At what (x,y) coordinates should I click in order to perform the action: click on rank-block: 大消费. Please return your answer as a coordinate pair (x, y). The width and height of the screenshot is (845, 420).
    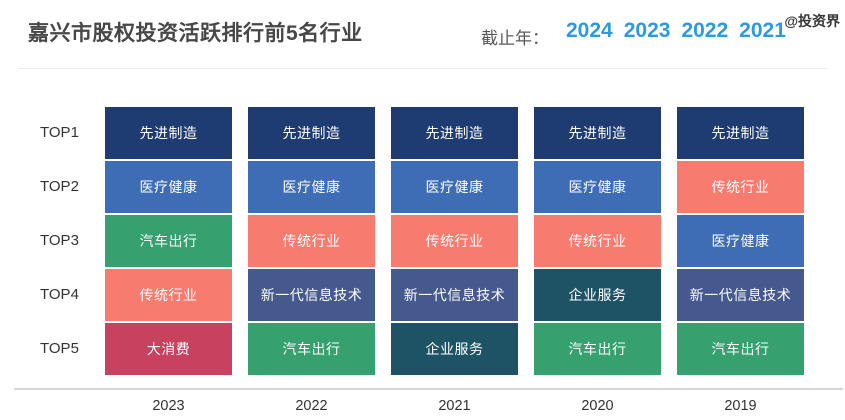
    Looking at the image, I should click on (168, 349).